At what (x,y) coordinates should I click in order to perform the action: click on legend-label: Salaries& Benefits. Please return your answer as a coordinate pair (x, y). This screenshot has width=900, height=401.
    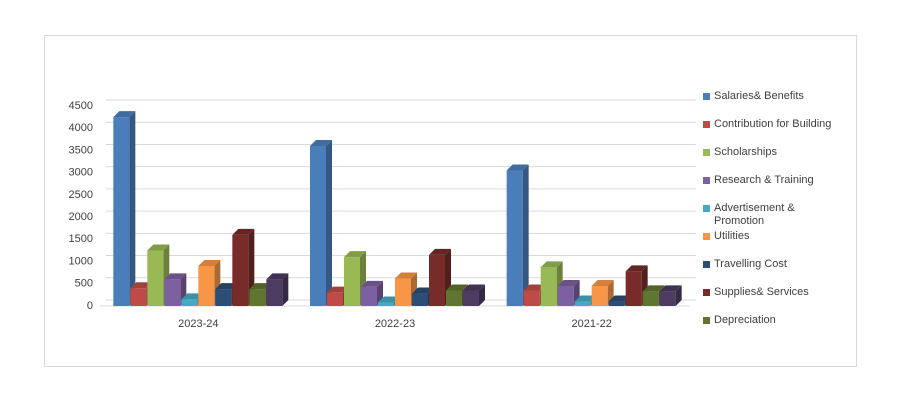
    Looking at the image, I should click on (759, 96).